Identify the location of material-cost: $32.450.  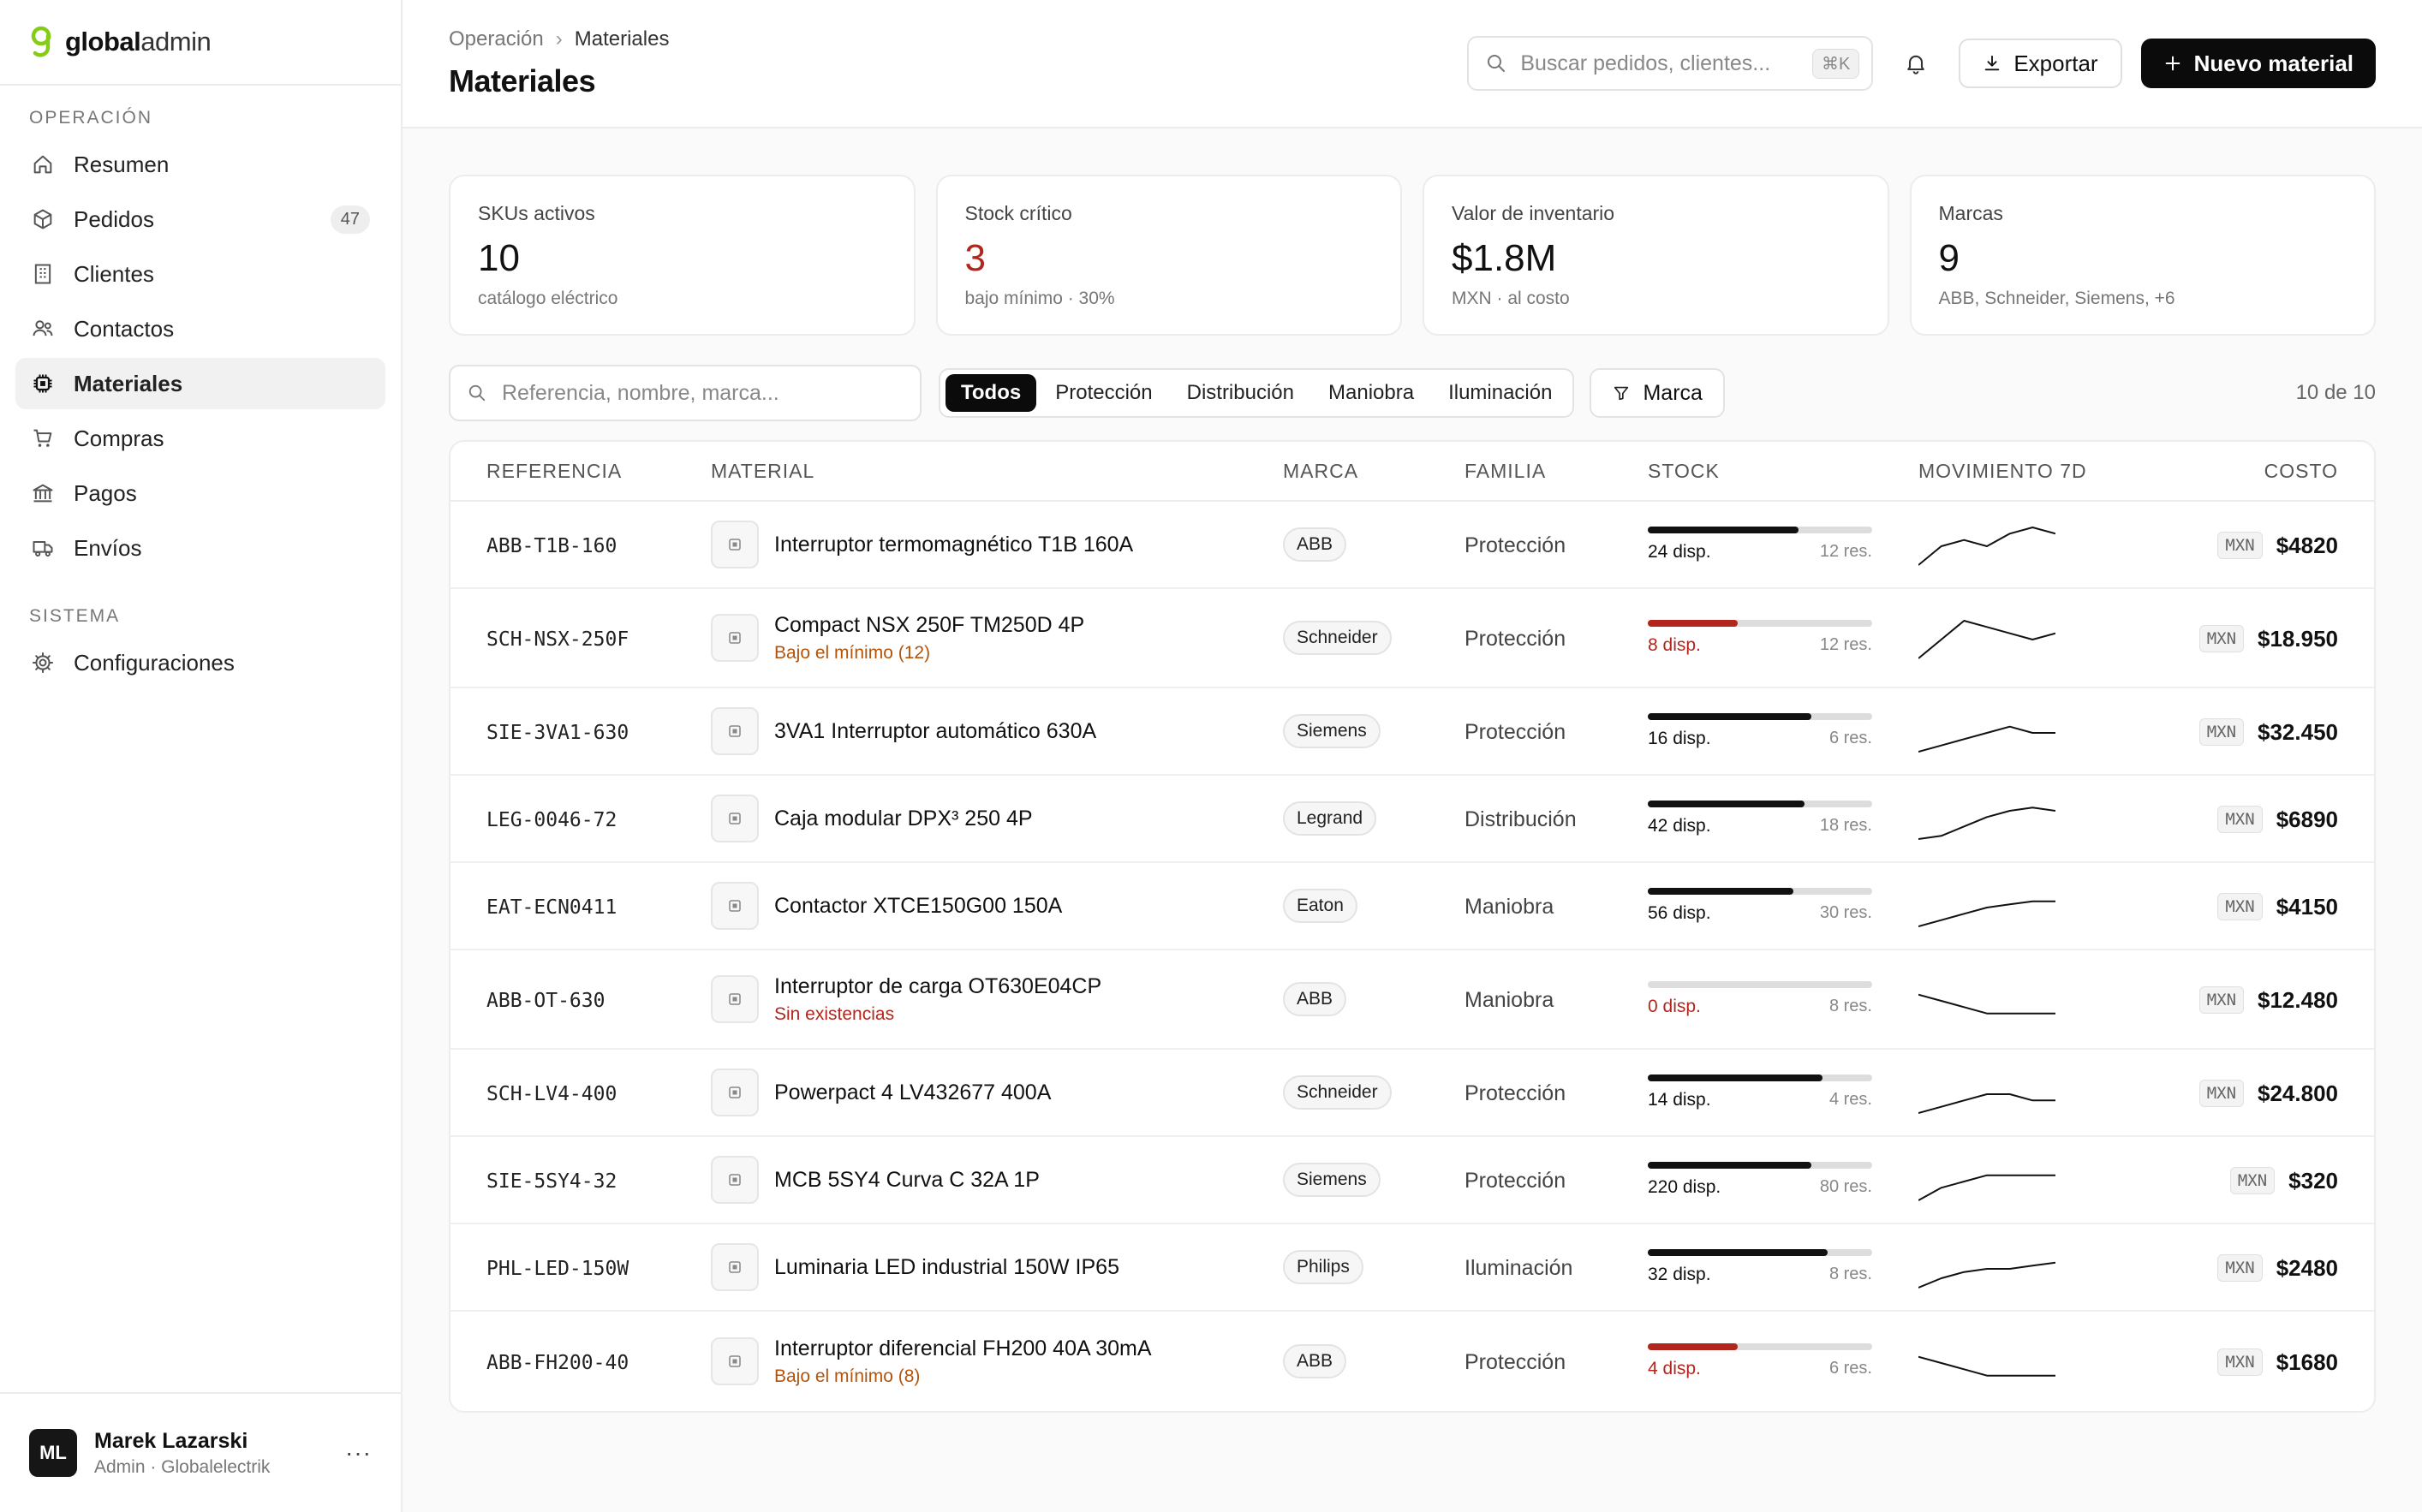
(2298, 731).